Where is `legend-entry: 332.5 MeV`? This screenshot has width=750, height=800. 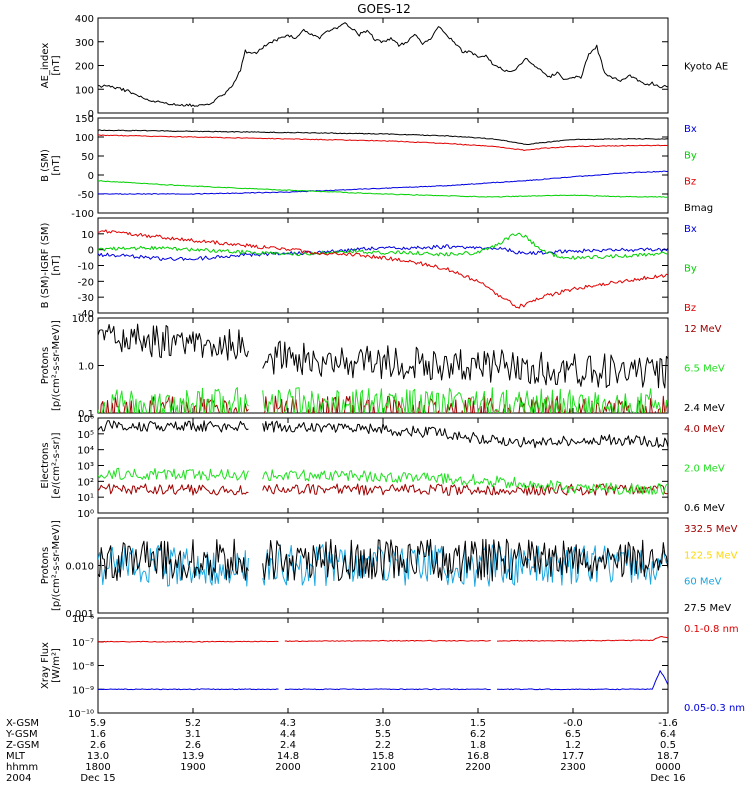 legend-entry: 332.5 MeV is located at coordinates (711, 529).